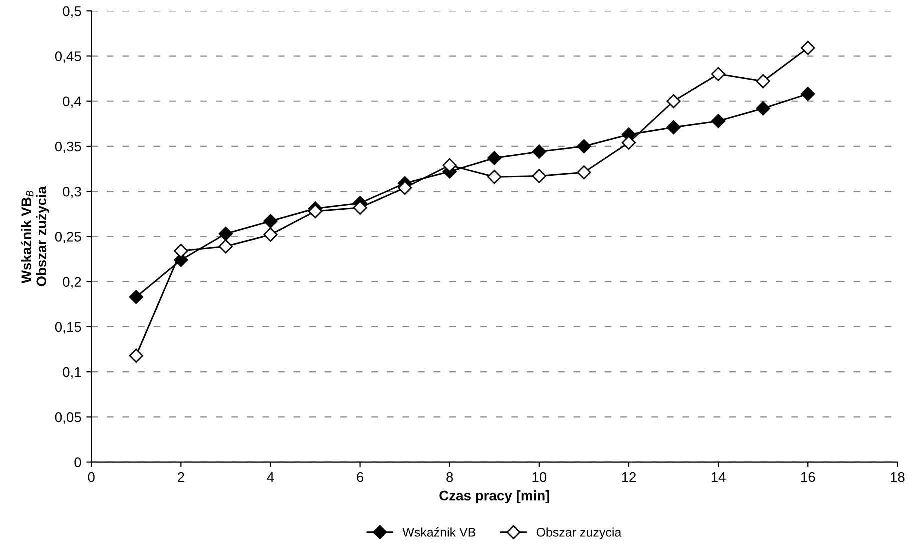 This screenshot has width=916, height=557. What do you see at coordinates (539, 477) in the screenshot?
I see `x-tick-label: 10` at bounding box center [539, 477].